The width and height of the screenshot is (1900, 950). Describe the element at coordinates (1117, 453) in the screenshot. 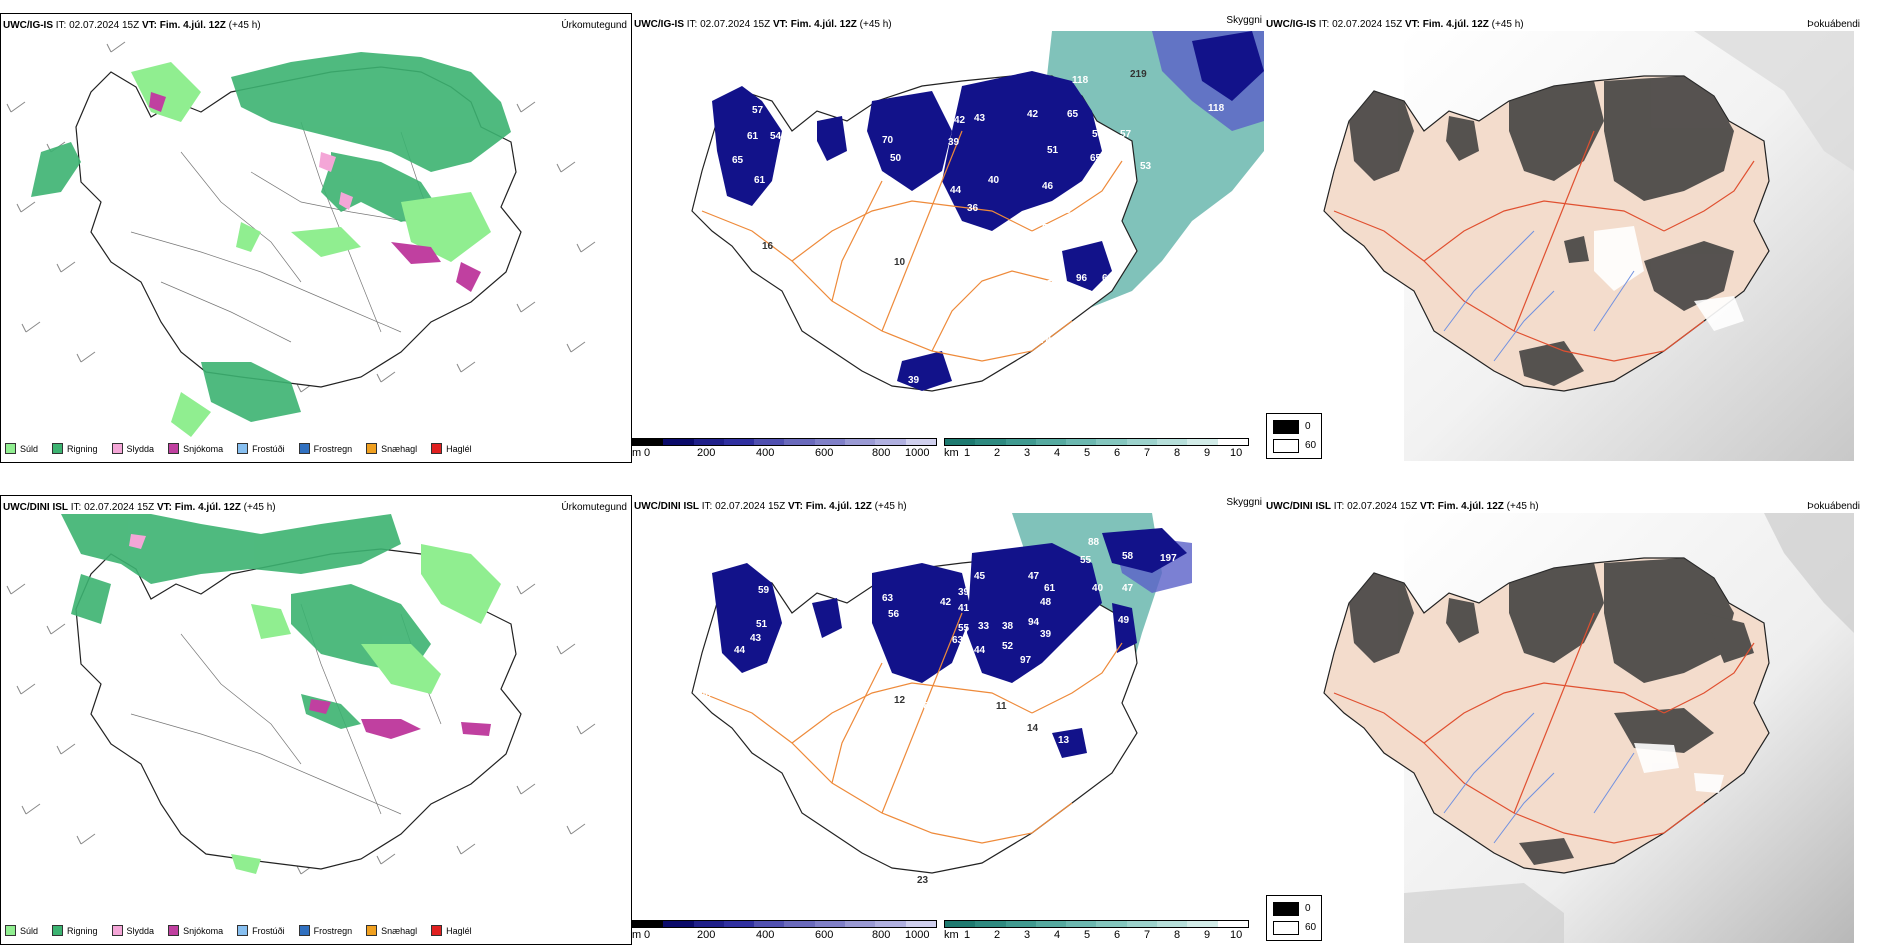

I see `scale-tick: 6` at that location.